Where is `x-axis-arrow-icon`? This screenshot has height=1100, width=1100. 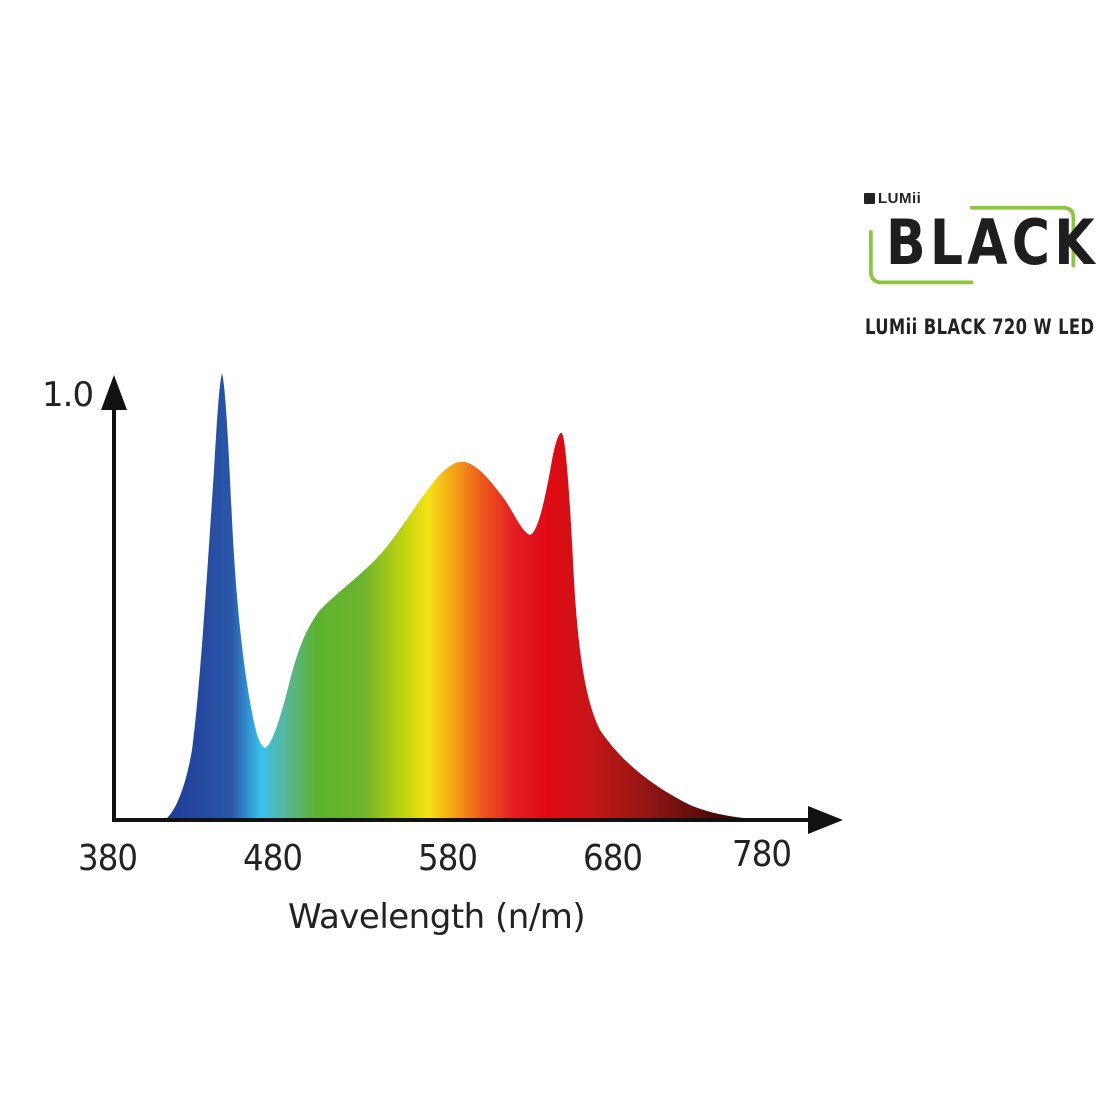 x-axis-arrow-icon is located at coordinates (825, 820).